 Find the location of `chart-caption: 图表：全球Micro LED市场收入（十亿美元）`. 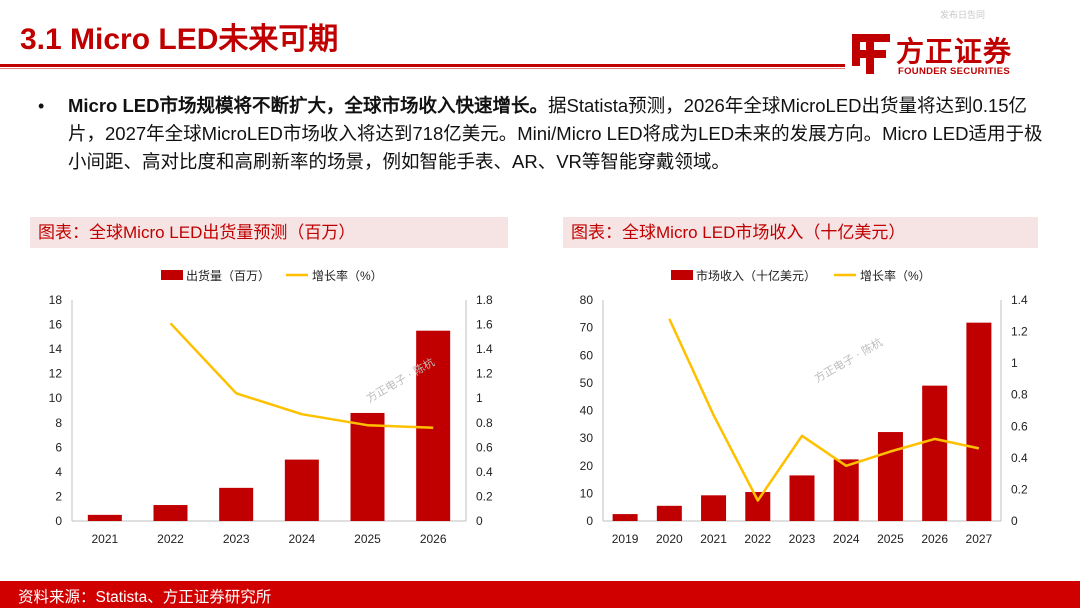

chart-caption: 图表：全球Micro LED市场收入（十亿美元） is located at coordinates (800, 232).